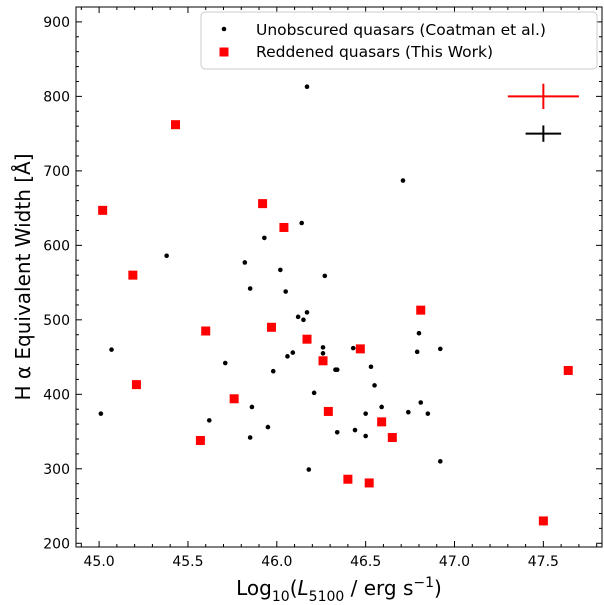 The width and height of the screenshot is (604, 605). Describe the element at coordinates (224, 29) in the screenshot. I see `legend-marker-unobscured` at that location.